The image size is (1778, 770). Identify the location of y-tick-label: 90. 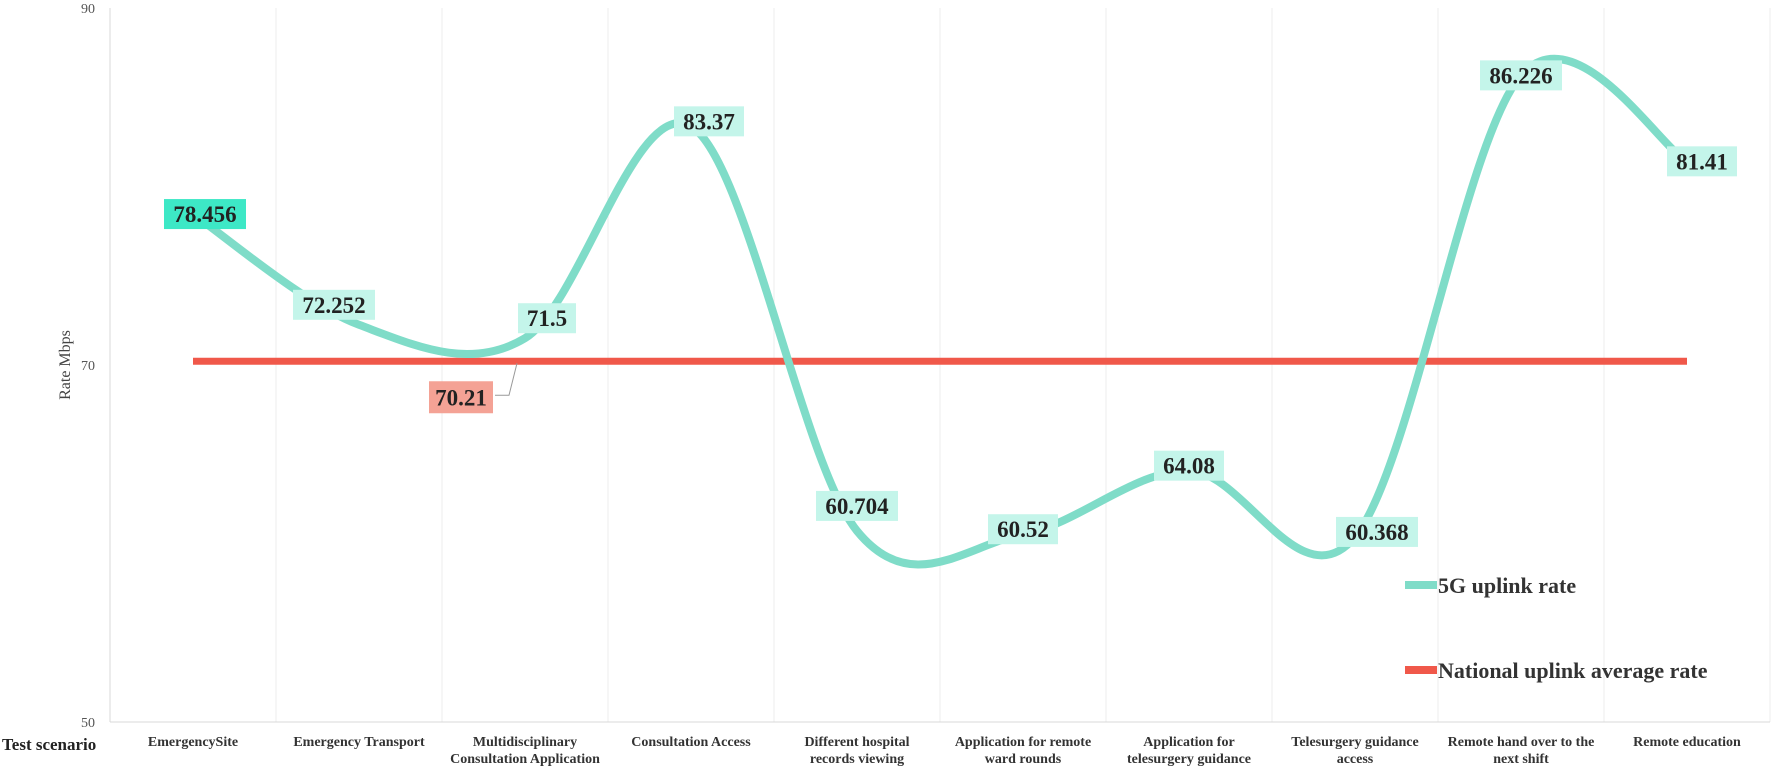
(88, 9).